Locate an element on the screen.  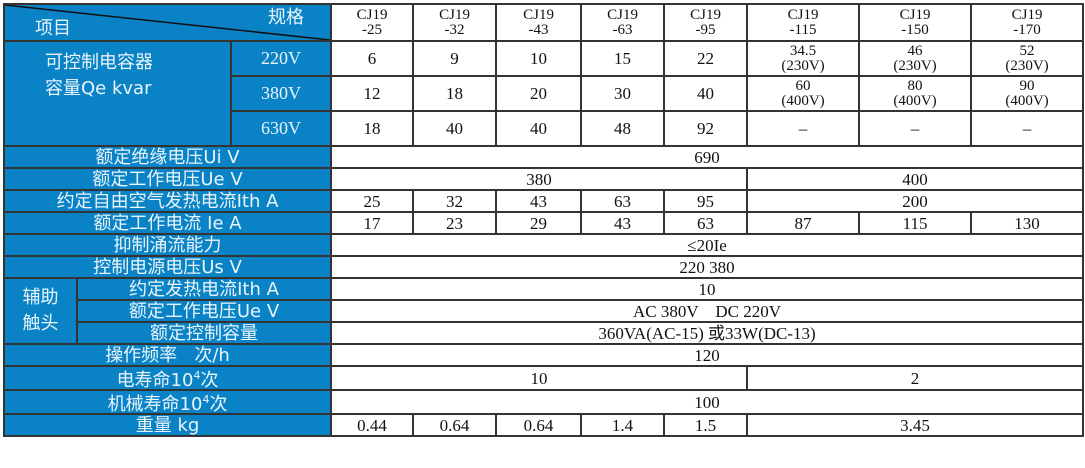
table-row: 额定绝缘电压Ui V 690 is located at coordinates (543, 157).